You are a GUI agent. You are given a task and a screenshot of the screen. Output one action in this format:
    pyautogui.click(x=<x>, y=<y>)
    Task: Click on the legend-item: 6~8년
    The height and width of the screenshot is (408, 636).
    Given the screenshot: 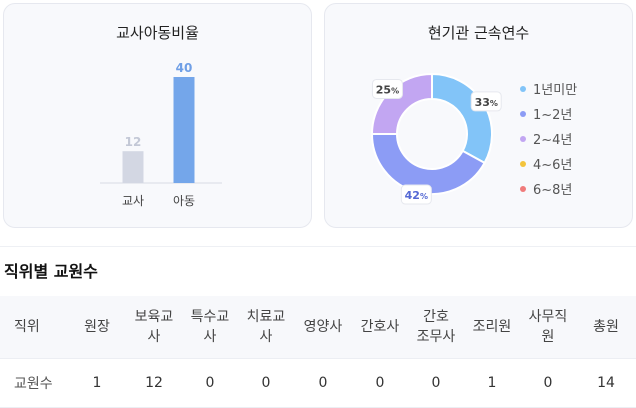 What is the action you would take?
    pyautogui.click(x=548, y=188)
    